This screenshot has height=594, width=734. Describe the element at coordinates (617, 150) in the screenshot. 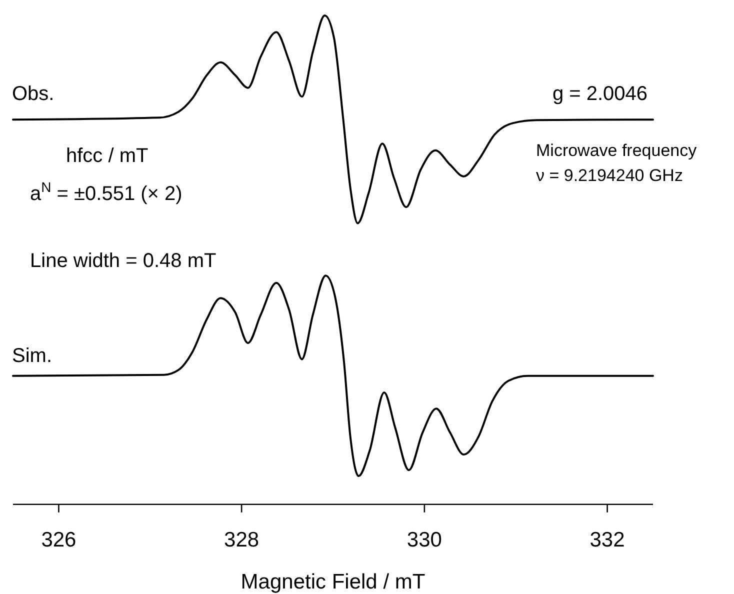

I see `annotation: Microwave frequency` at that location.